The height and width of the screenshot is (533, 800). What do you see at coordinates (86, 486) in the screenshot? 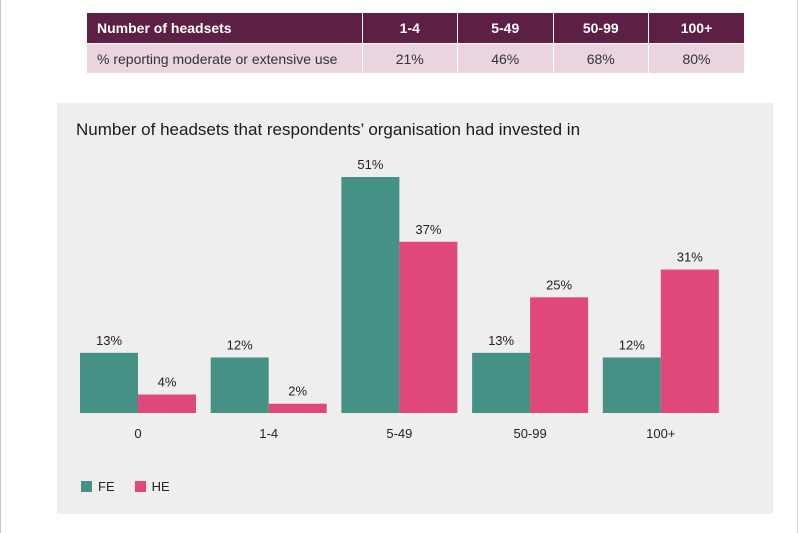
I see `legend-swatch-fe` at bounding box center [86, 486].